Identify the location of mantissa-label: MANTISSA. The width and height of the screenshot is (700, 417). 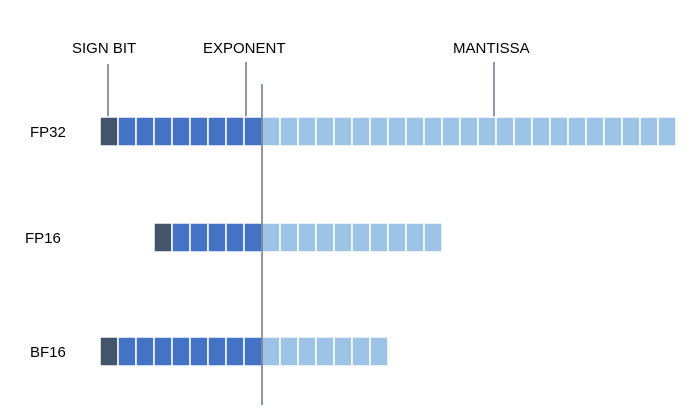
(491, 48).